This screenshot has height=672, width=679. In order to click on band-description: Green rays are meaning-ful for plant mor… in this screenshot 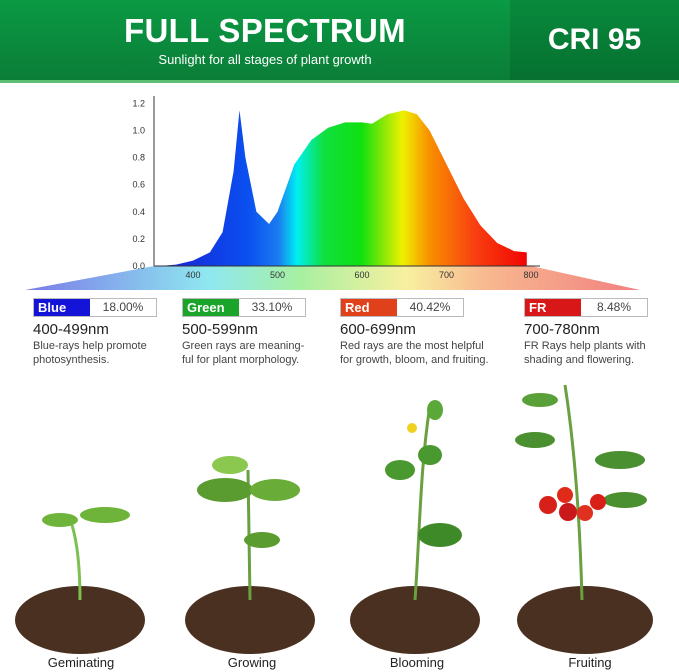, I will do `click(262, 353)`.